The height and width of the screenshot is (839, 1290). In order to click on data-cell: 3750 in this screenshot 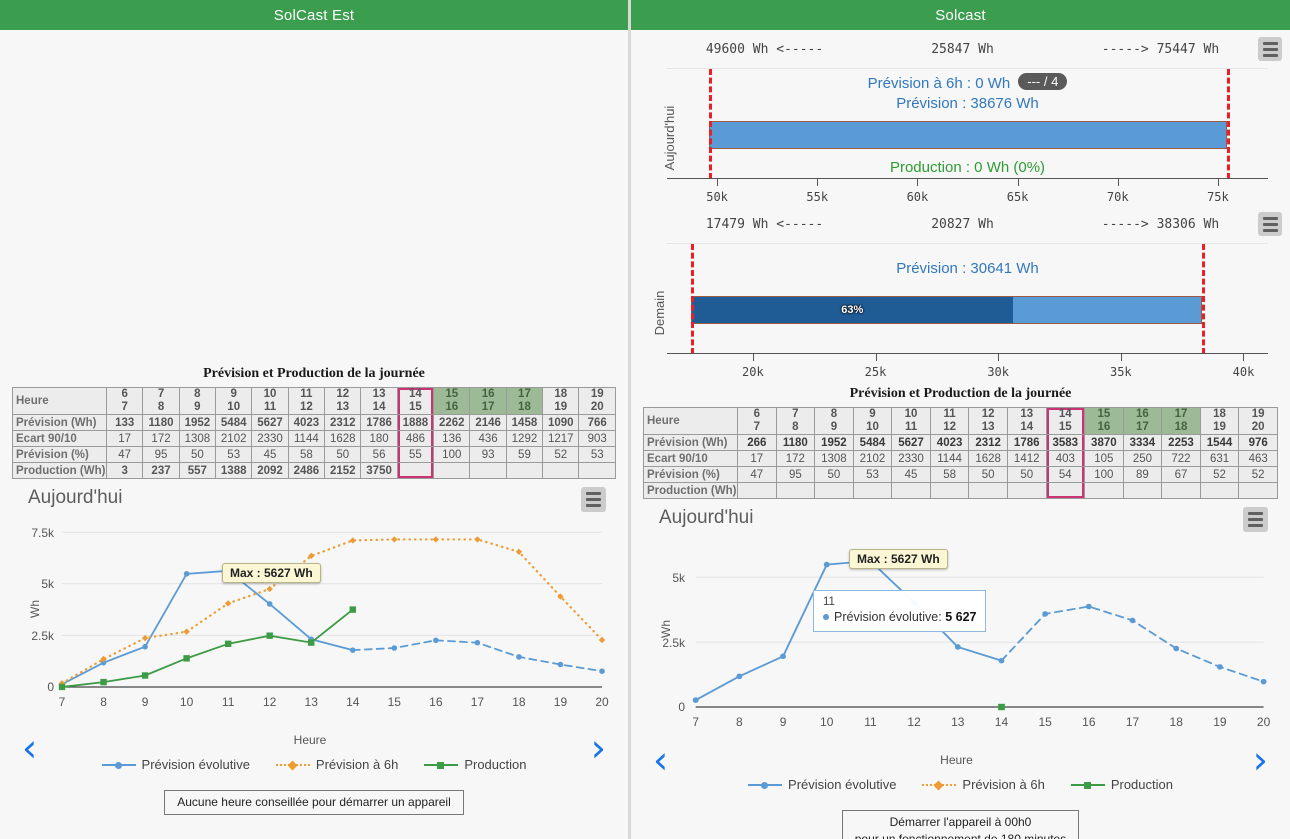, I will do `click(379, 471)`.